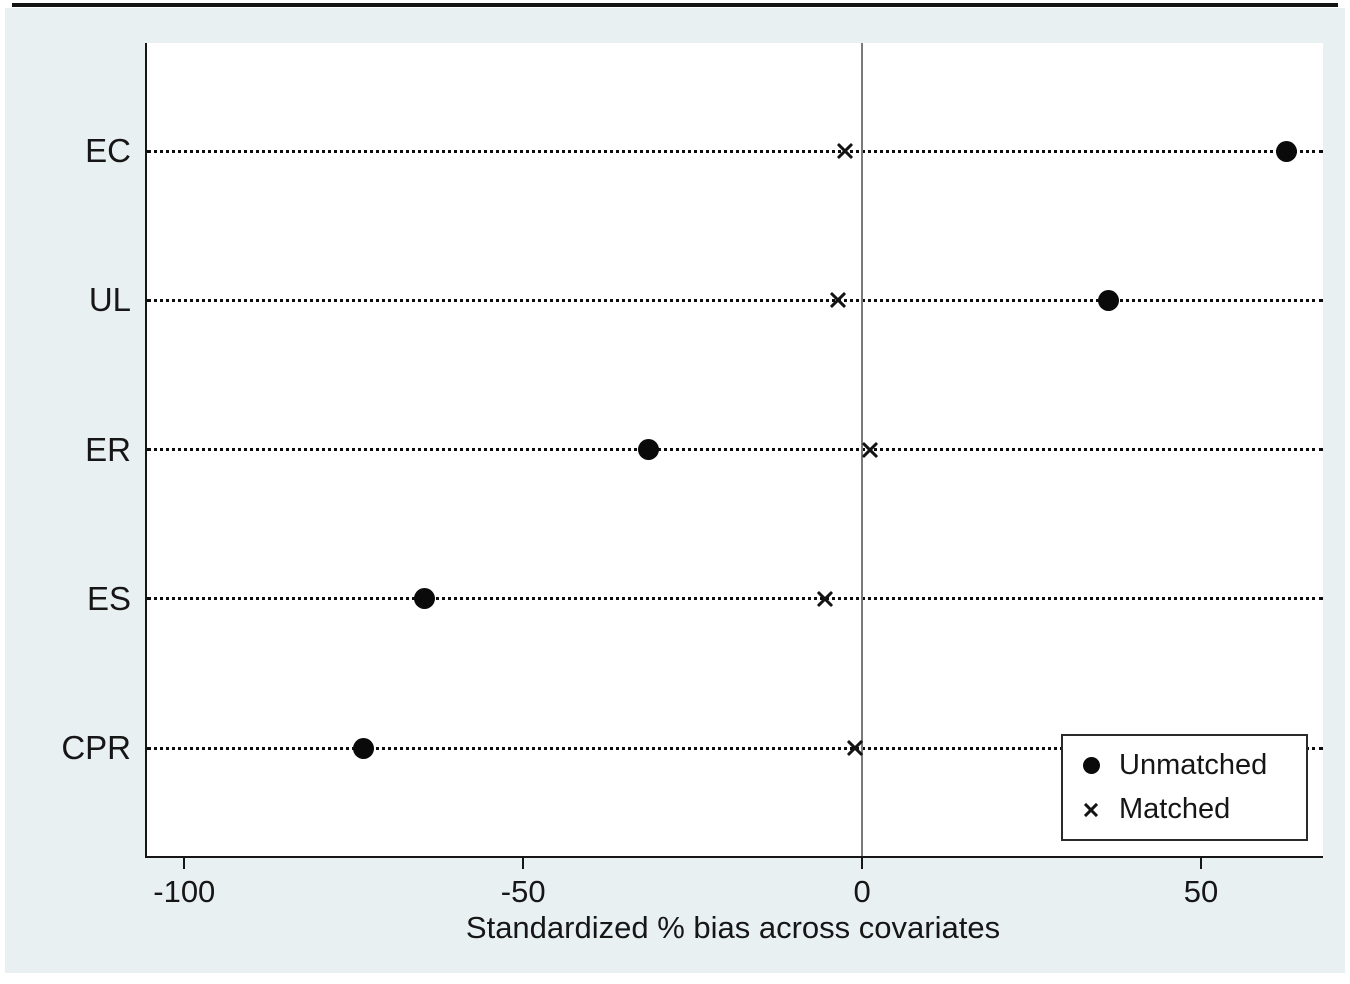 This screenshot has width=1350, height=984. What do you see at coordinates (1201, 891) in the screenshot?
I see `x-axis-tick-label-50: 50` at bounding box center [1201, 891].